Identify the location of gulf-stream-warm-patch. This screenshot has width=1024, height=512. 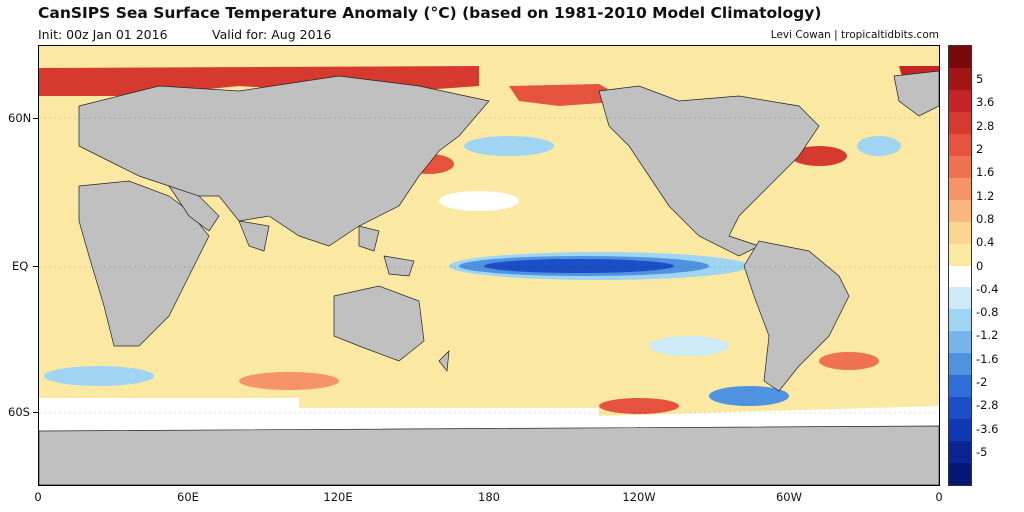
(819, 156).